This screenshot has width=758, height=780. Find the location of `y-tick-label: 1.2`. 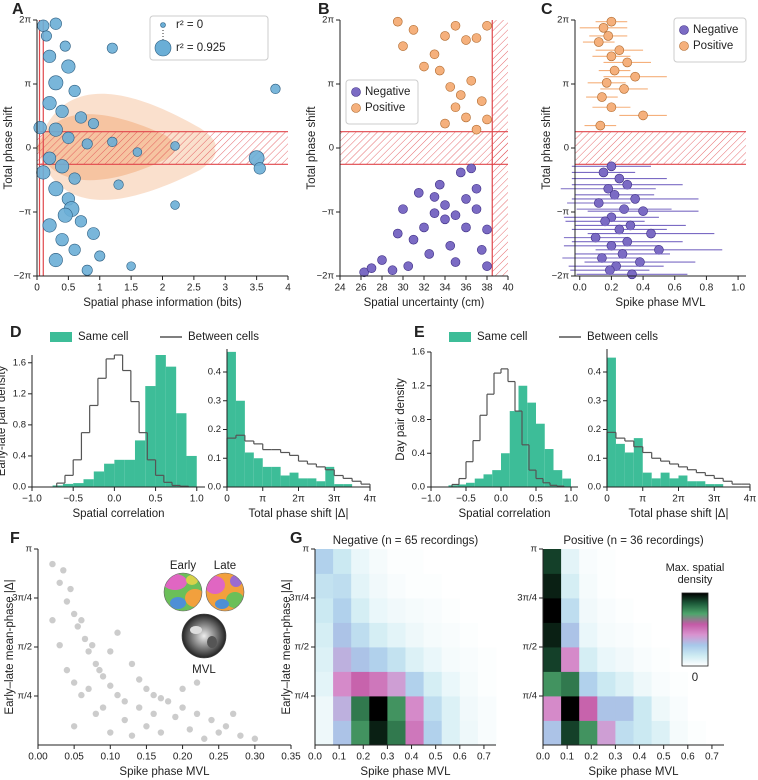

y-tick-label: 1.2 is located at coordinates (418, 385).